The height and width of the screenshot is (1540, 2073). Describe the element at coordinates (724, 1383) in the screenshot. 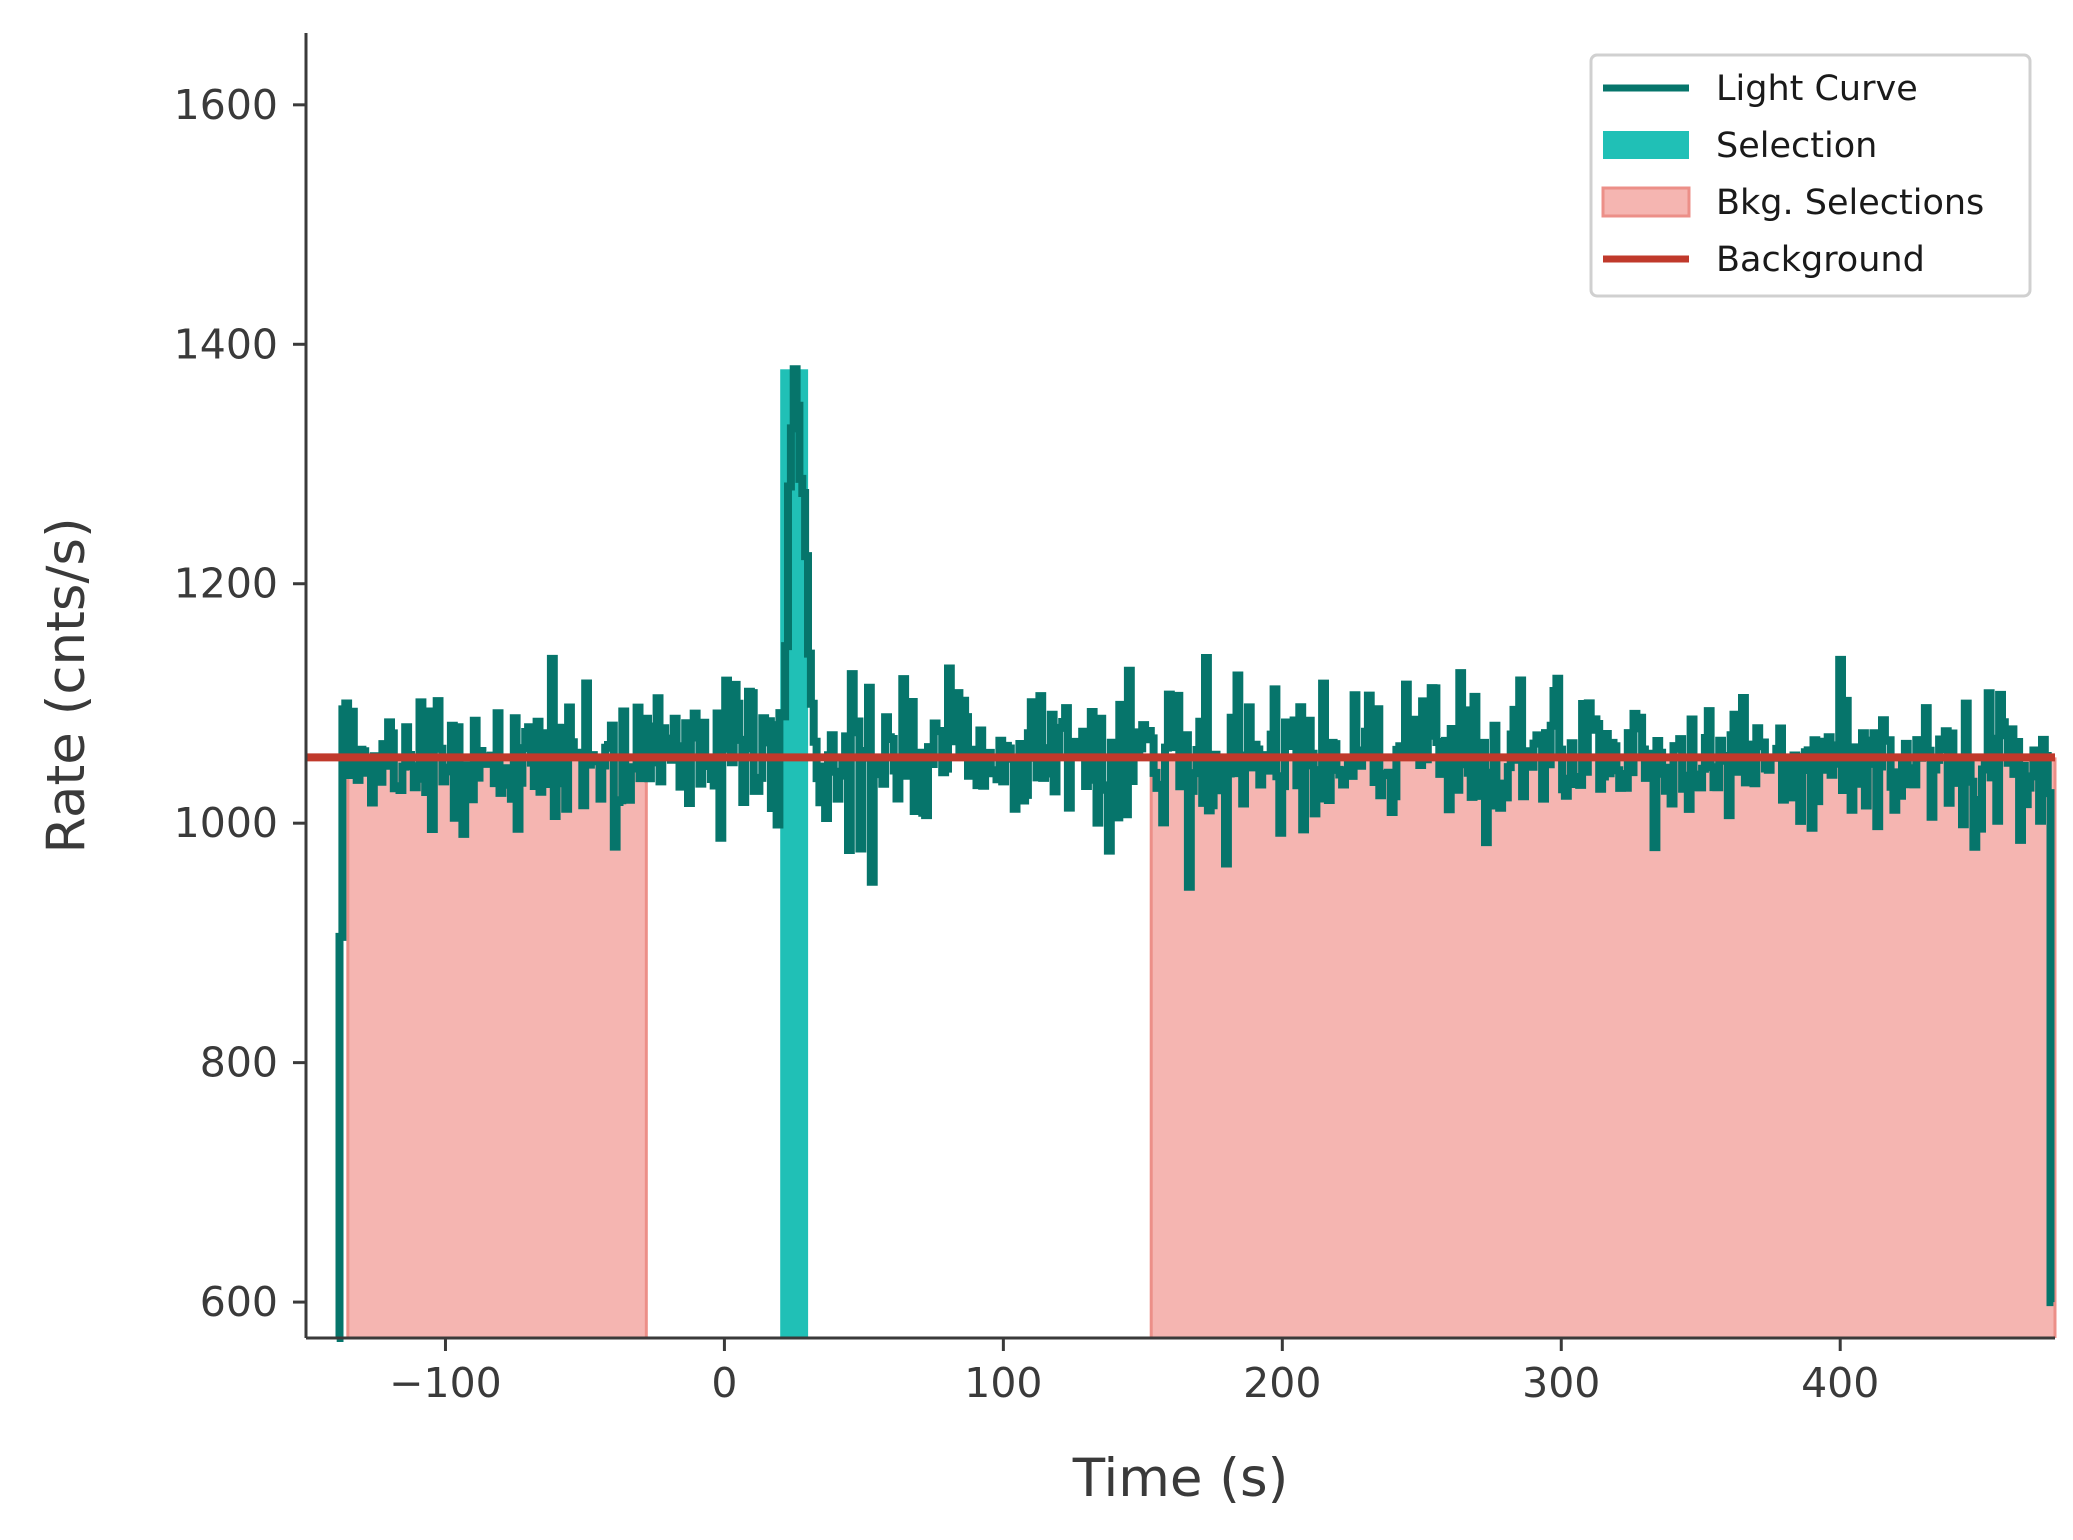

I see `x-tick-label: 0` at that location.